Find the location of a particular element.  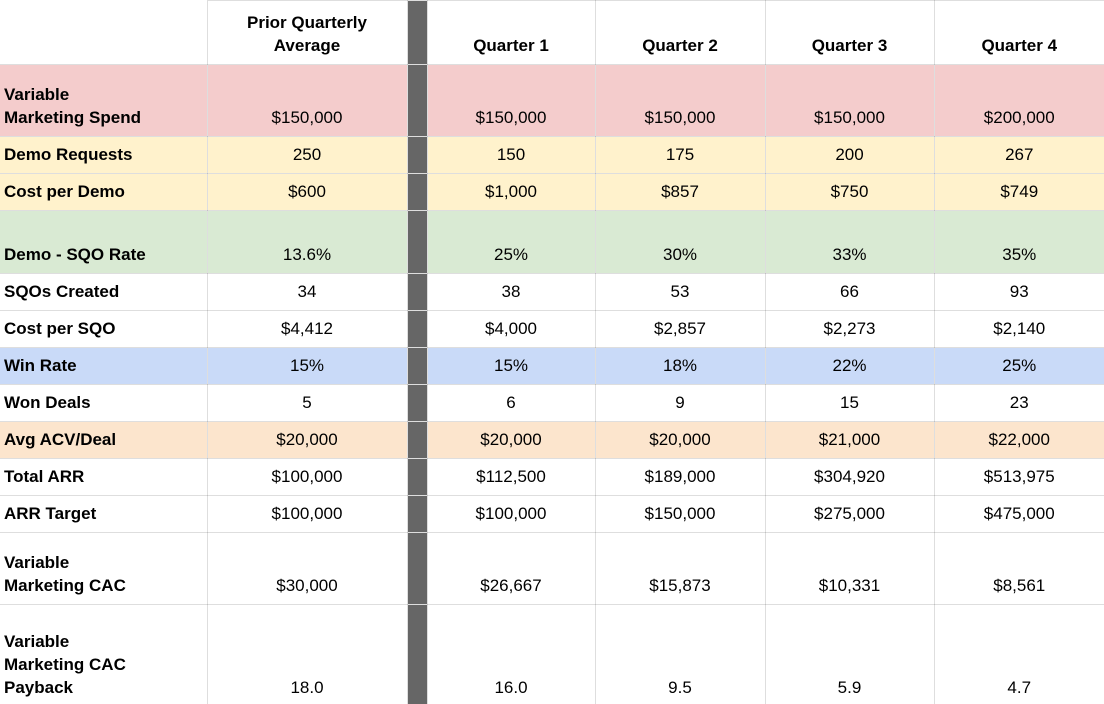

quarter-3-value-cell: 200 is located at coordinates (849, 155).